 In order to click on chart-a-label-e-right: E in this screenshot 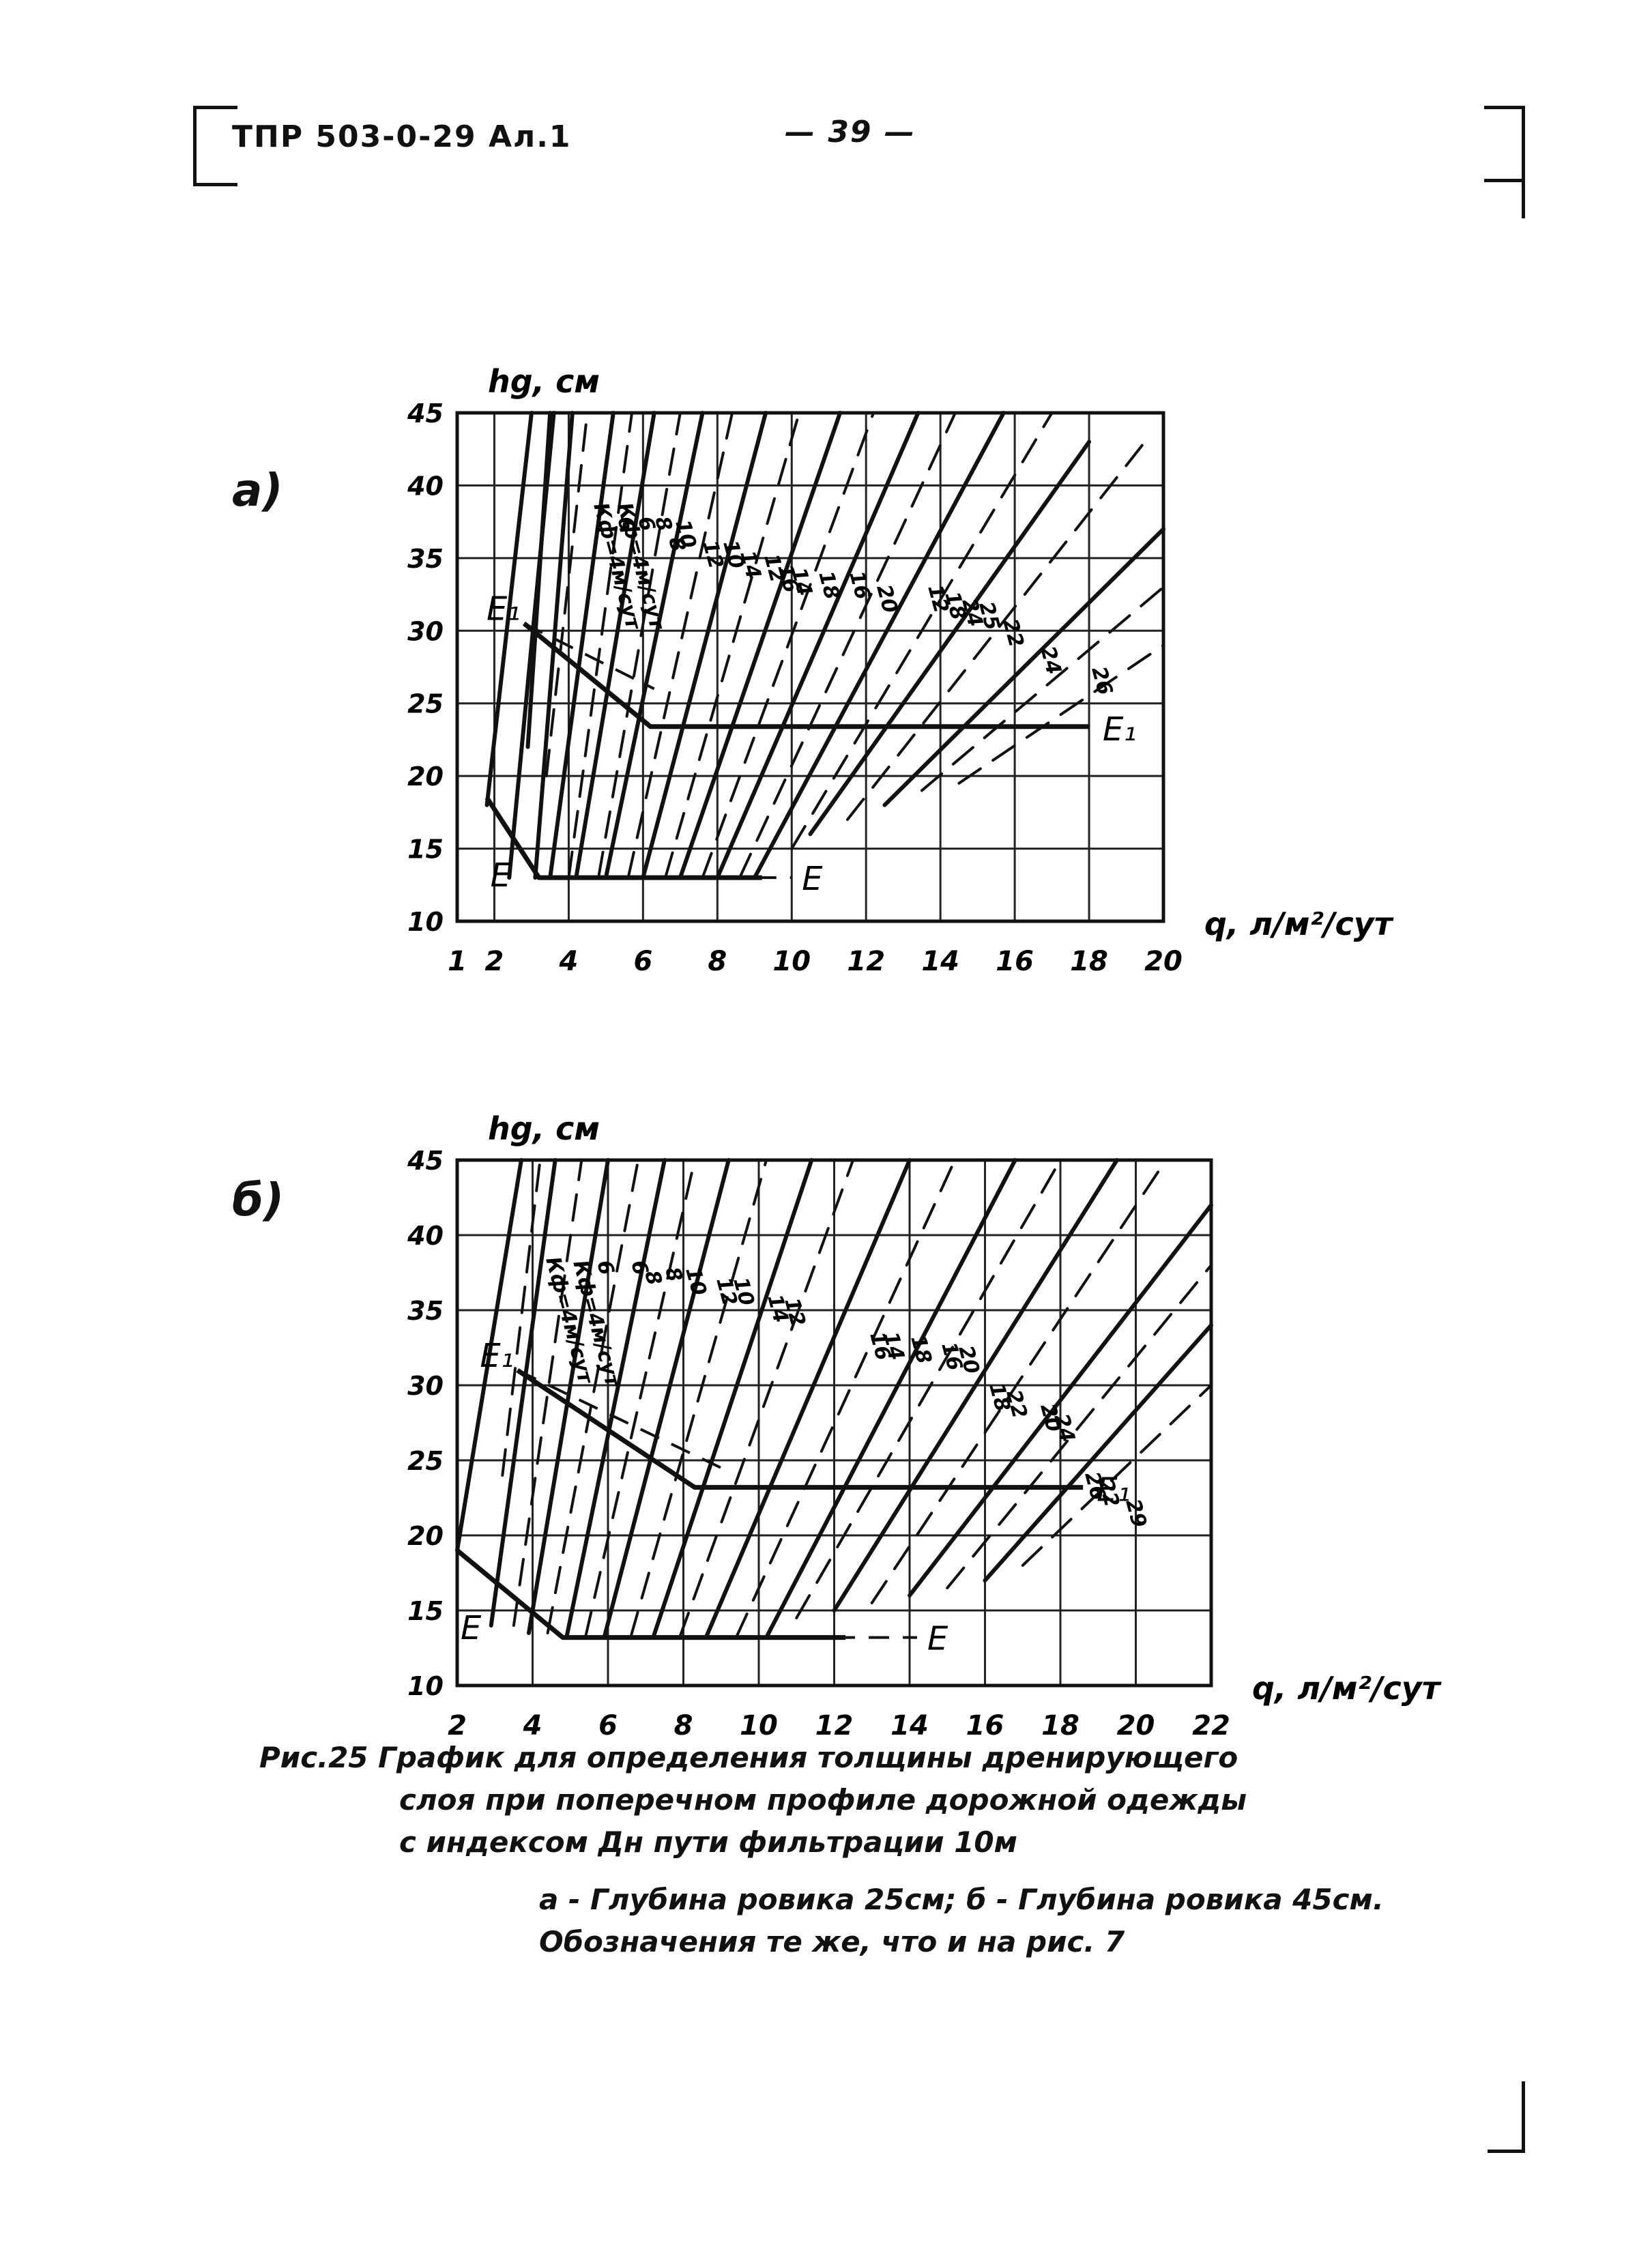, I will do `click(812, 879)`.